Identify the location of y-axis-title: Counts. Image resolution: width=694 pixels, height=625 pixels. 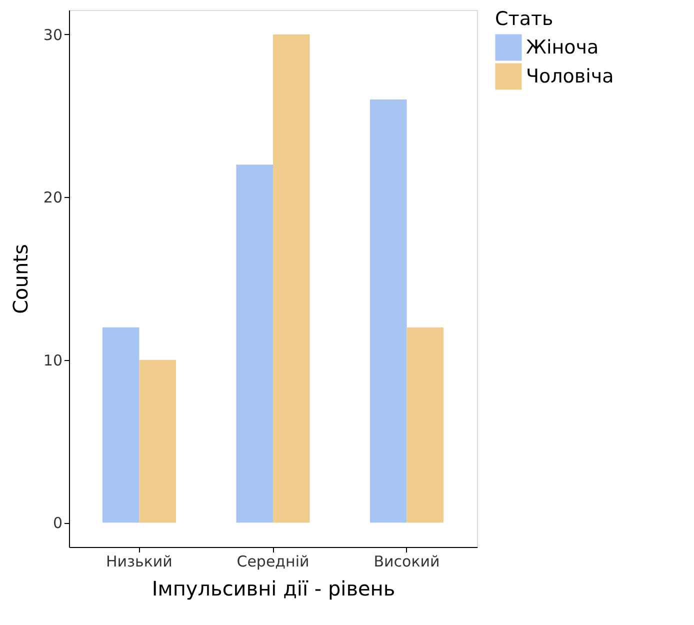
(20, 279).